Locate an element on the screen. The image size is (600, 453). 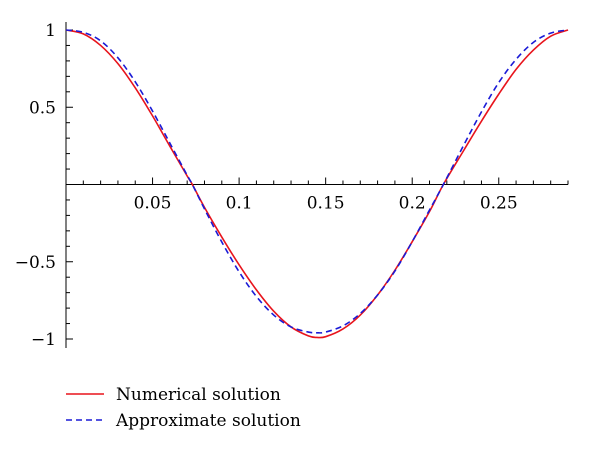
x-tick-label: 0.25 is located at coordinates (499, 204).